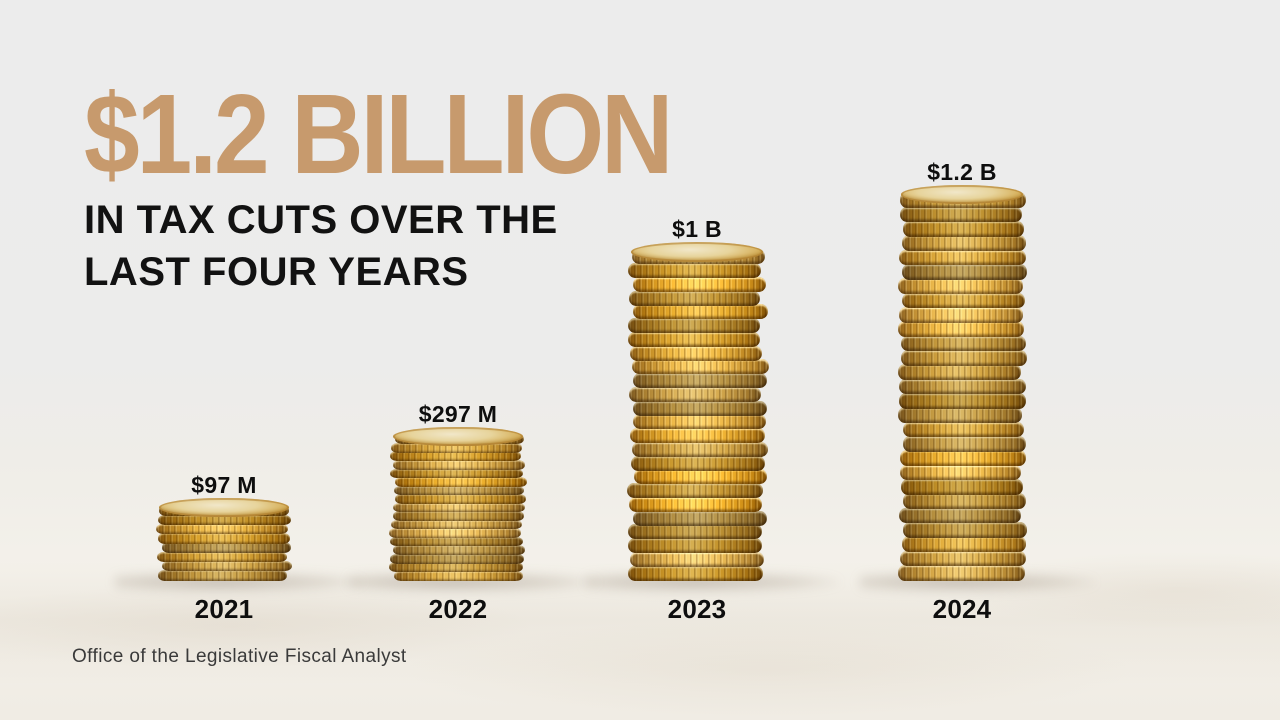  I want to click on value-label-2023: $1 B, so click(697, 229).